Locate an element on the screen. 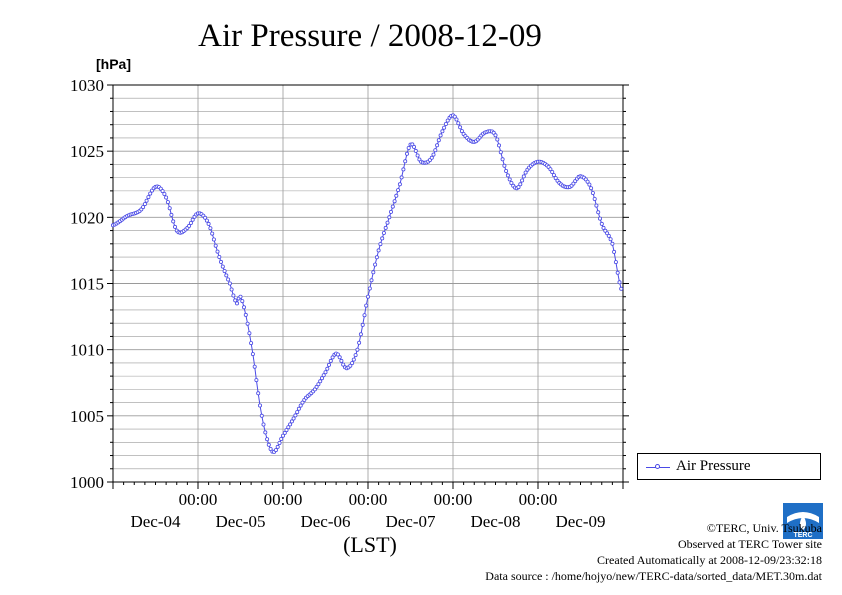 The height and width of the screenshot is (595, 842). y-tick-label: 1000 is located at coordinates (87, 482).